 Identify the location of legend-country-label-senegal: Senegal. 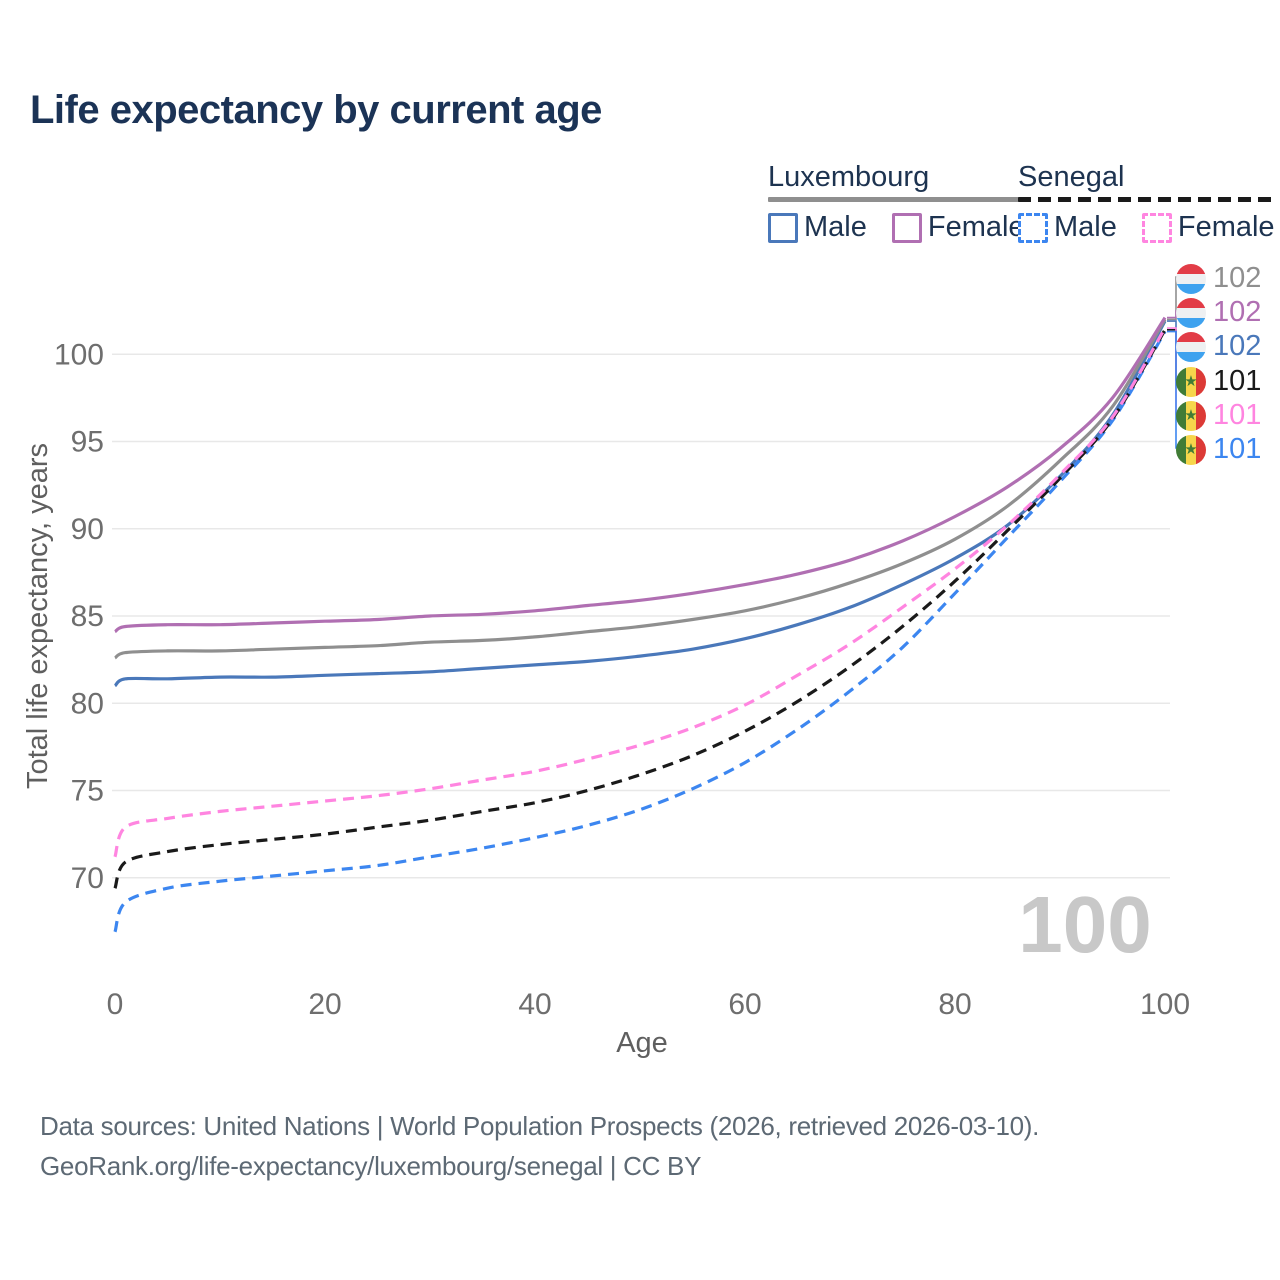
(1071, 177).